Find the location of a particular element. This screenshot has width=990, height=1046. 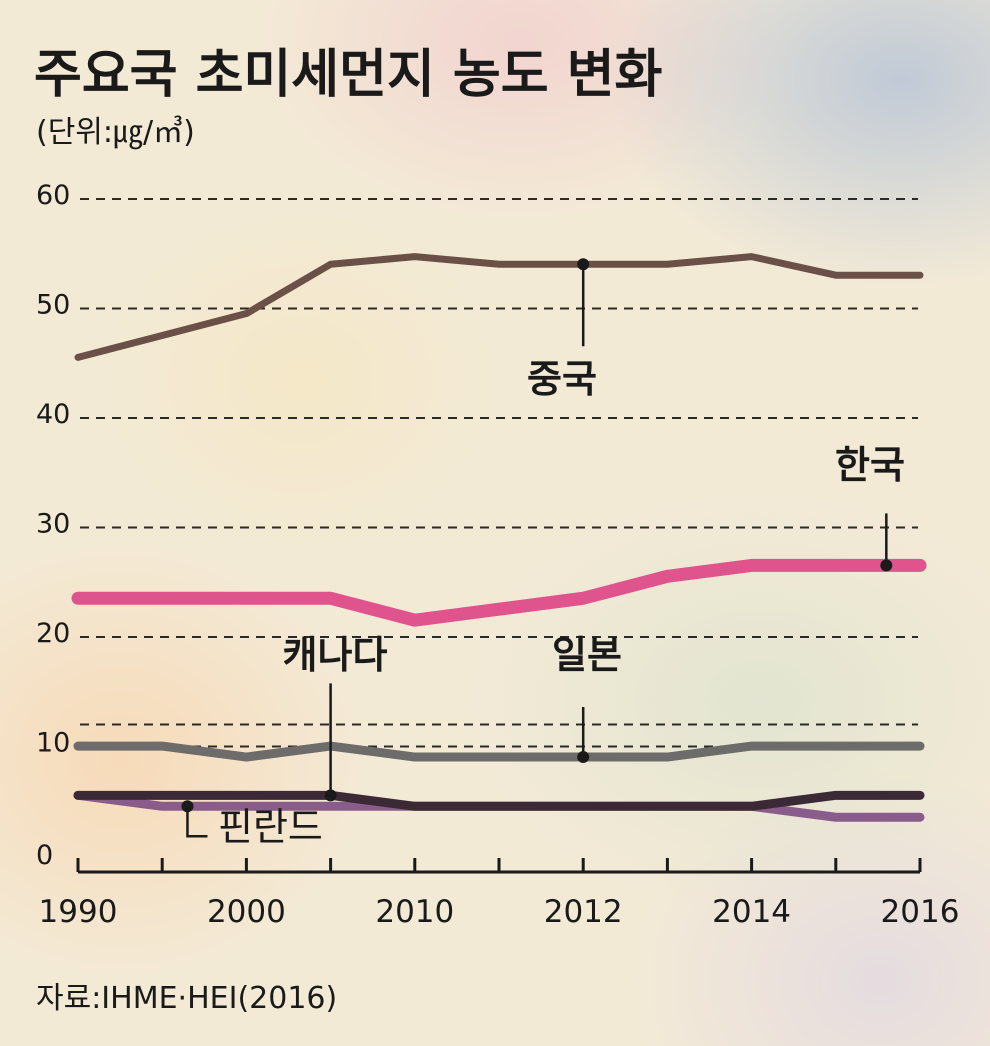

chart-source: 자료:IHME·HEI(2016) is located at coordinates (186, 998).